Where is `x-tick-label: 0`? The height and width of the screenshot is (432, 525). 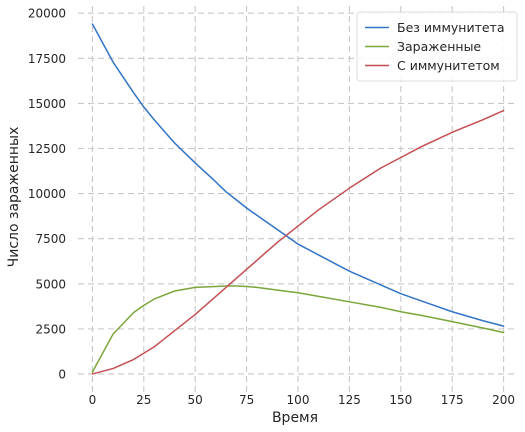
x-tick-label: 0 is located at coordinates (93, 400).